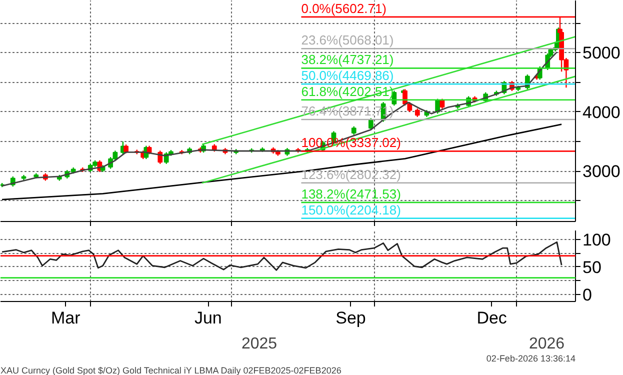 The width and height of the screenshot is (623, 375). Describe the element at coordinates (347, 40) in the screenshot. I see `ref-line-label: 23.6%(5068.01)` at that location.